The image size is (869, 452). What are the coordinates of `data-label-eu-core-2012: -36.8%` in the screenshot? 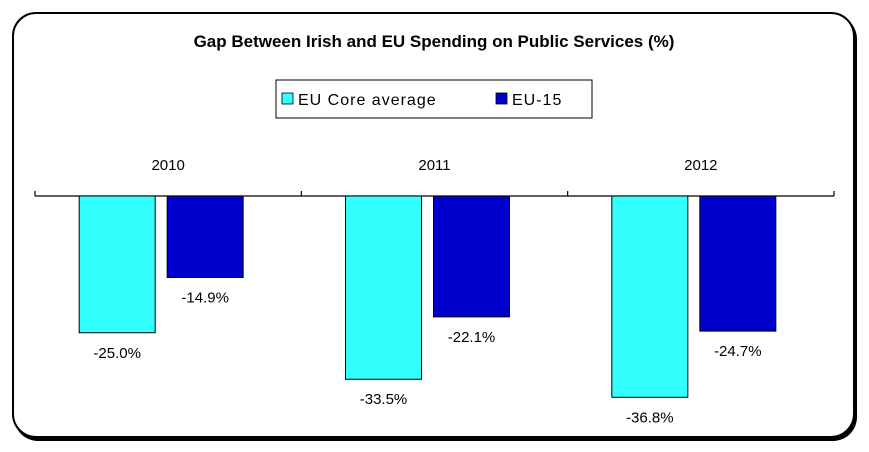 It's located at (650, 417).